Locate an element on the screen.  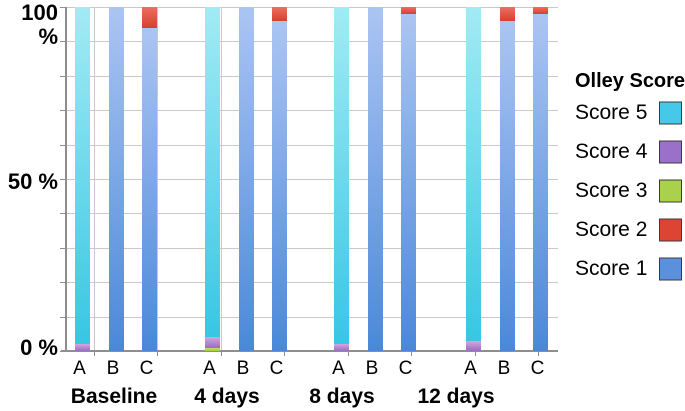
bar-4-days-a is located at coordinates (212, 179).